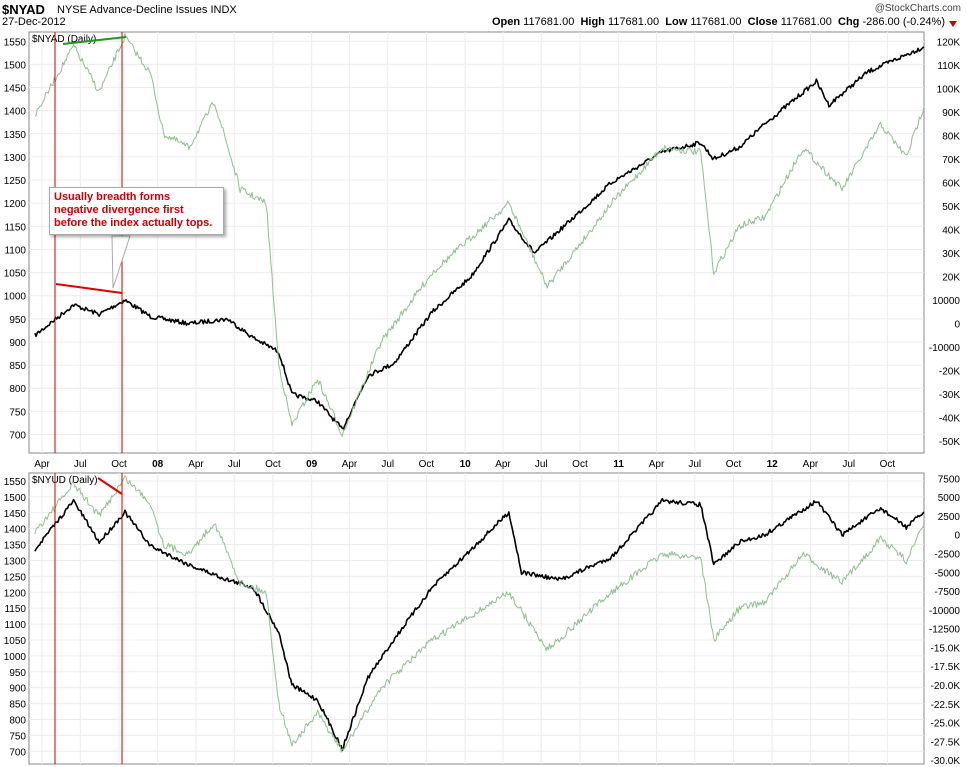 The height and width of the screenshot is (767, 967). I want to click on right-tick-label: 10000, so click(946, 301).